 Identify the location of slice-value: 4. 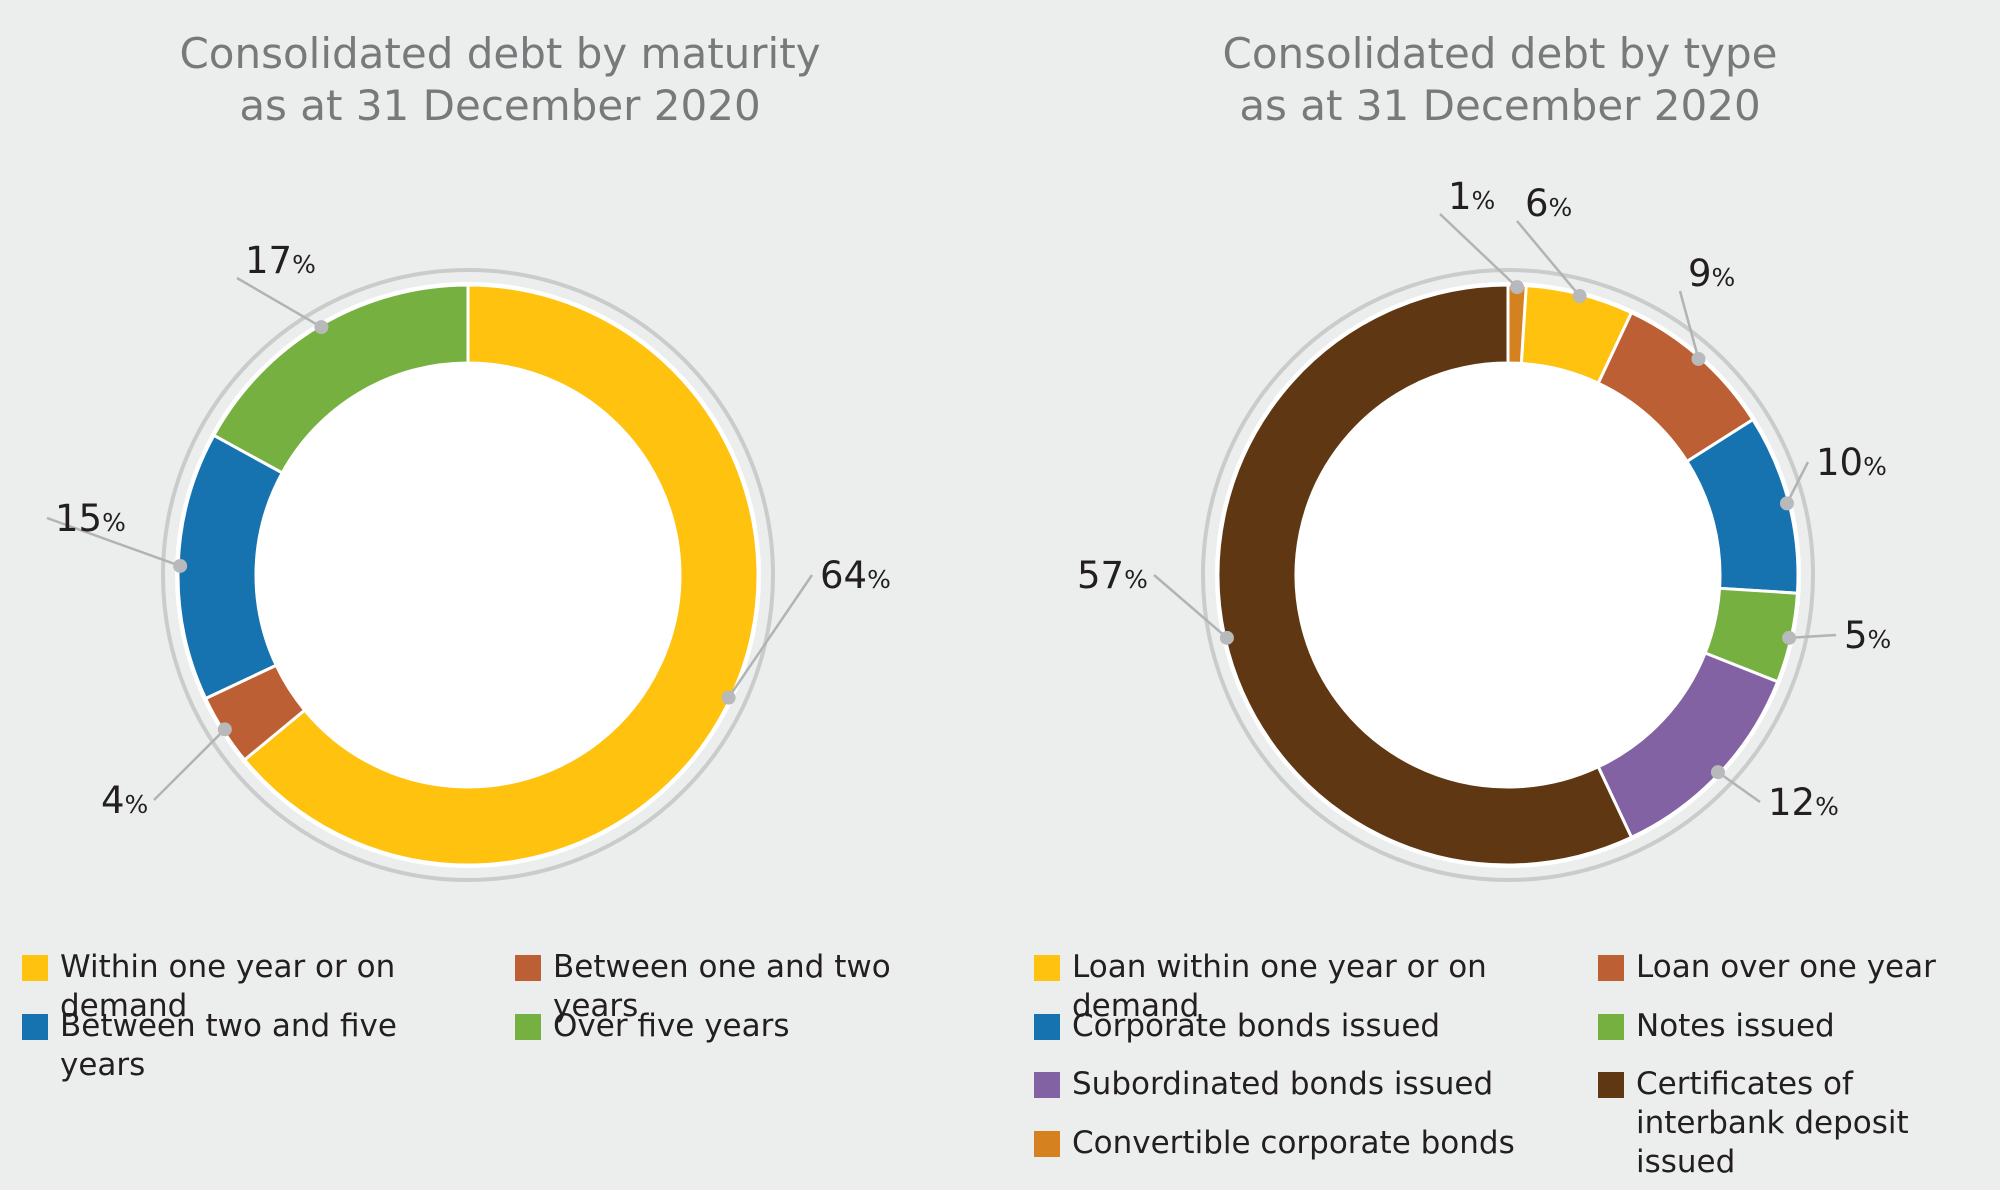
(113, 800).